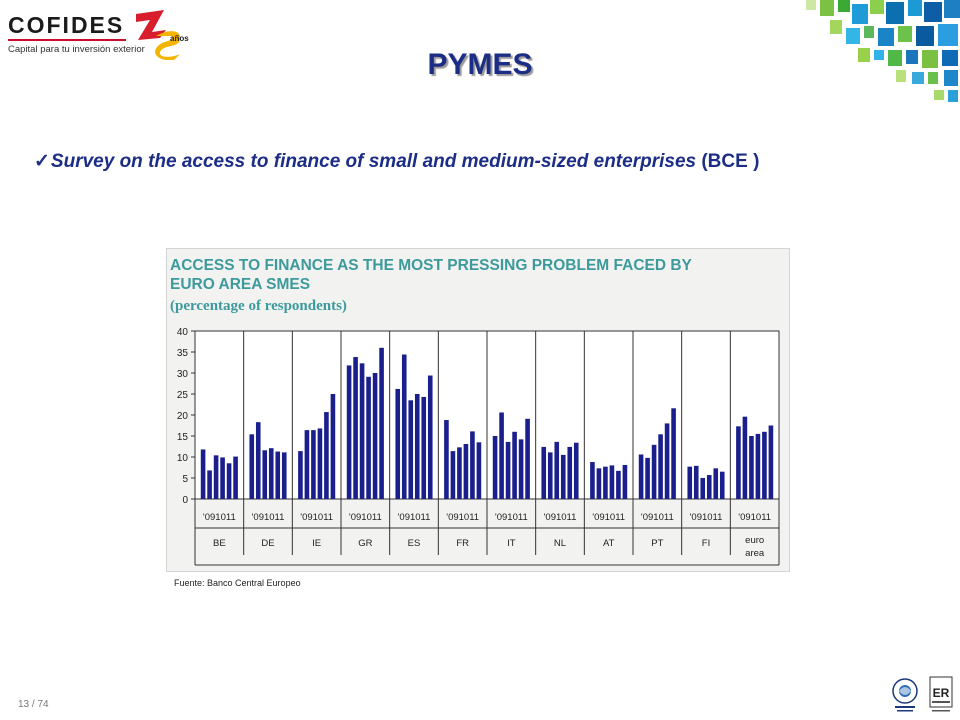 The width and height of the screenshot is (960, 720). What do you see at coordinates (462, 543) in the screenshot?
I see `x-category-label: FR` at bounding box center [462, 543].